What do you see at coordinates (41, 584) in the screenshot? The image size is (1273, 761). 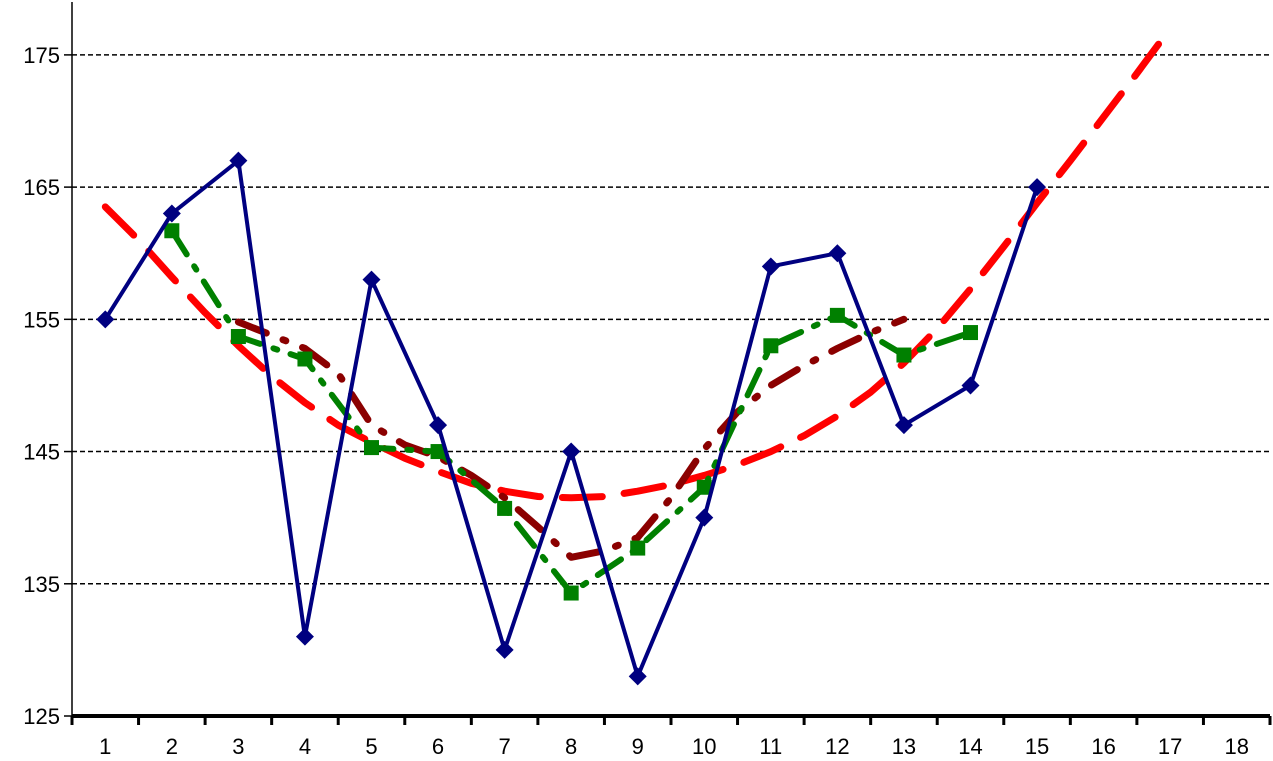 I see `y-tick-label-135: 135` at bounding box center [41, 584].